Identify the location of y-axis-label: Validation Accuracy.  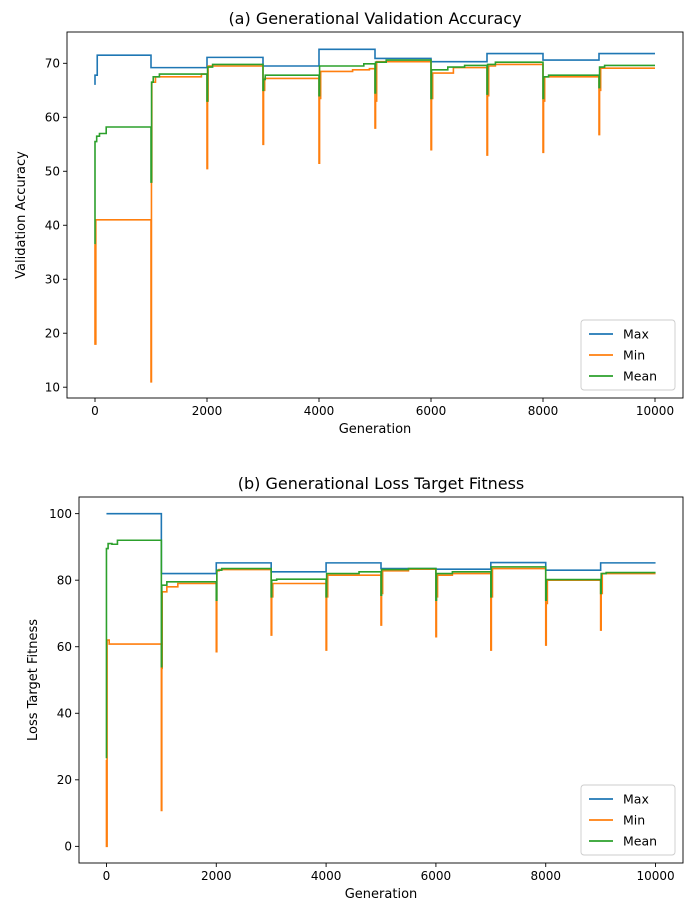
(21, 215).